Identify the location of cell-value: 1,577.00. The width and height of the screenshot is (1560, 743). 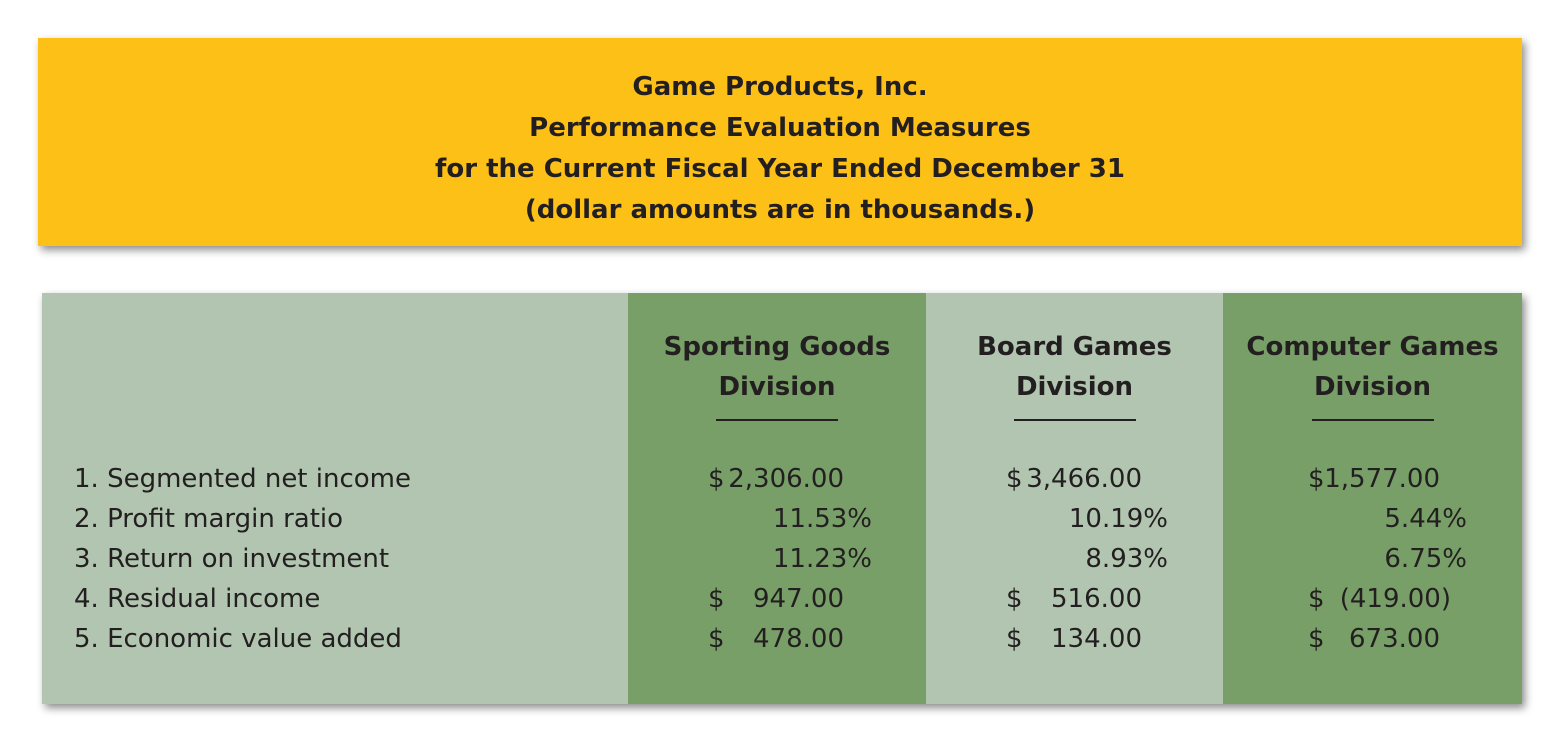
(1382, 479).